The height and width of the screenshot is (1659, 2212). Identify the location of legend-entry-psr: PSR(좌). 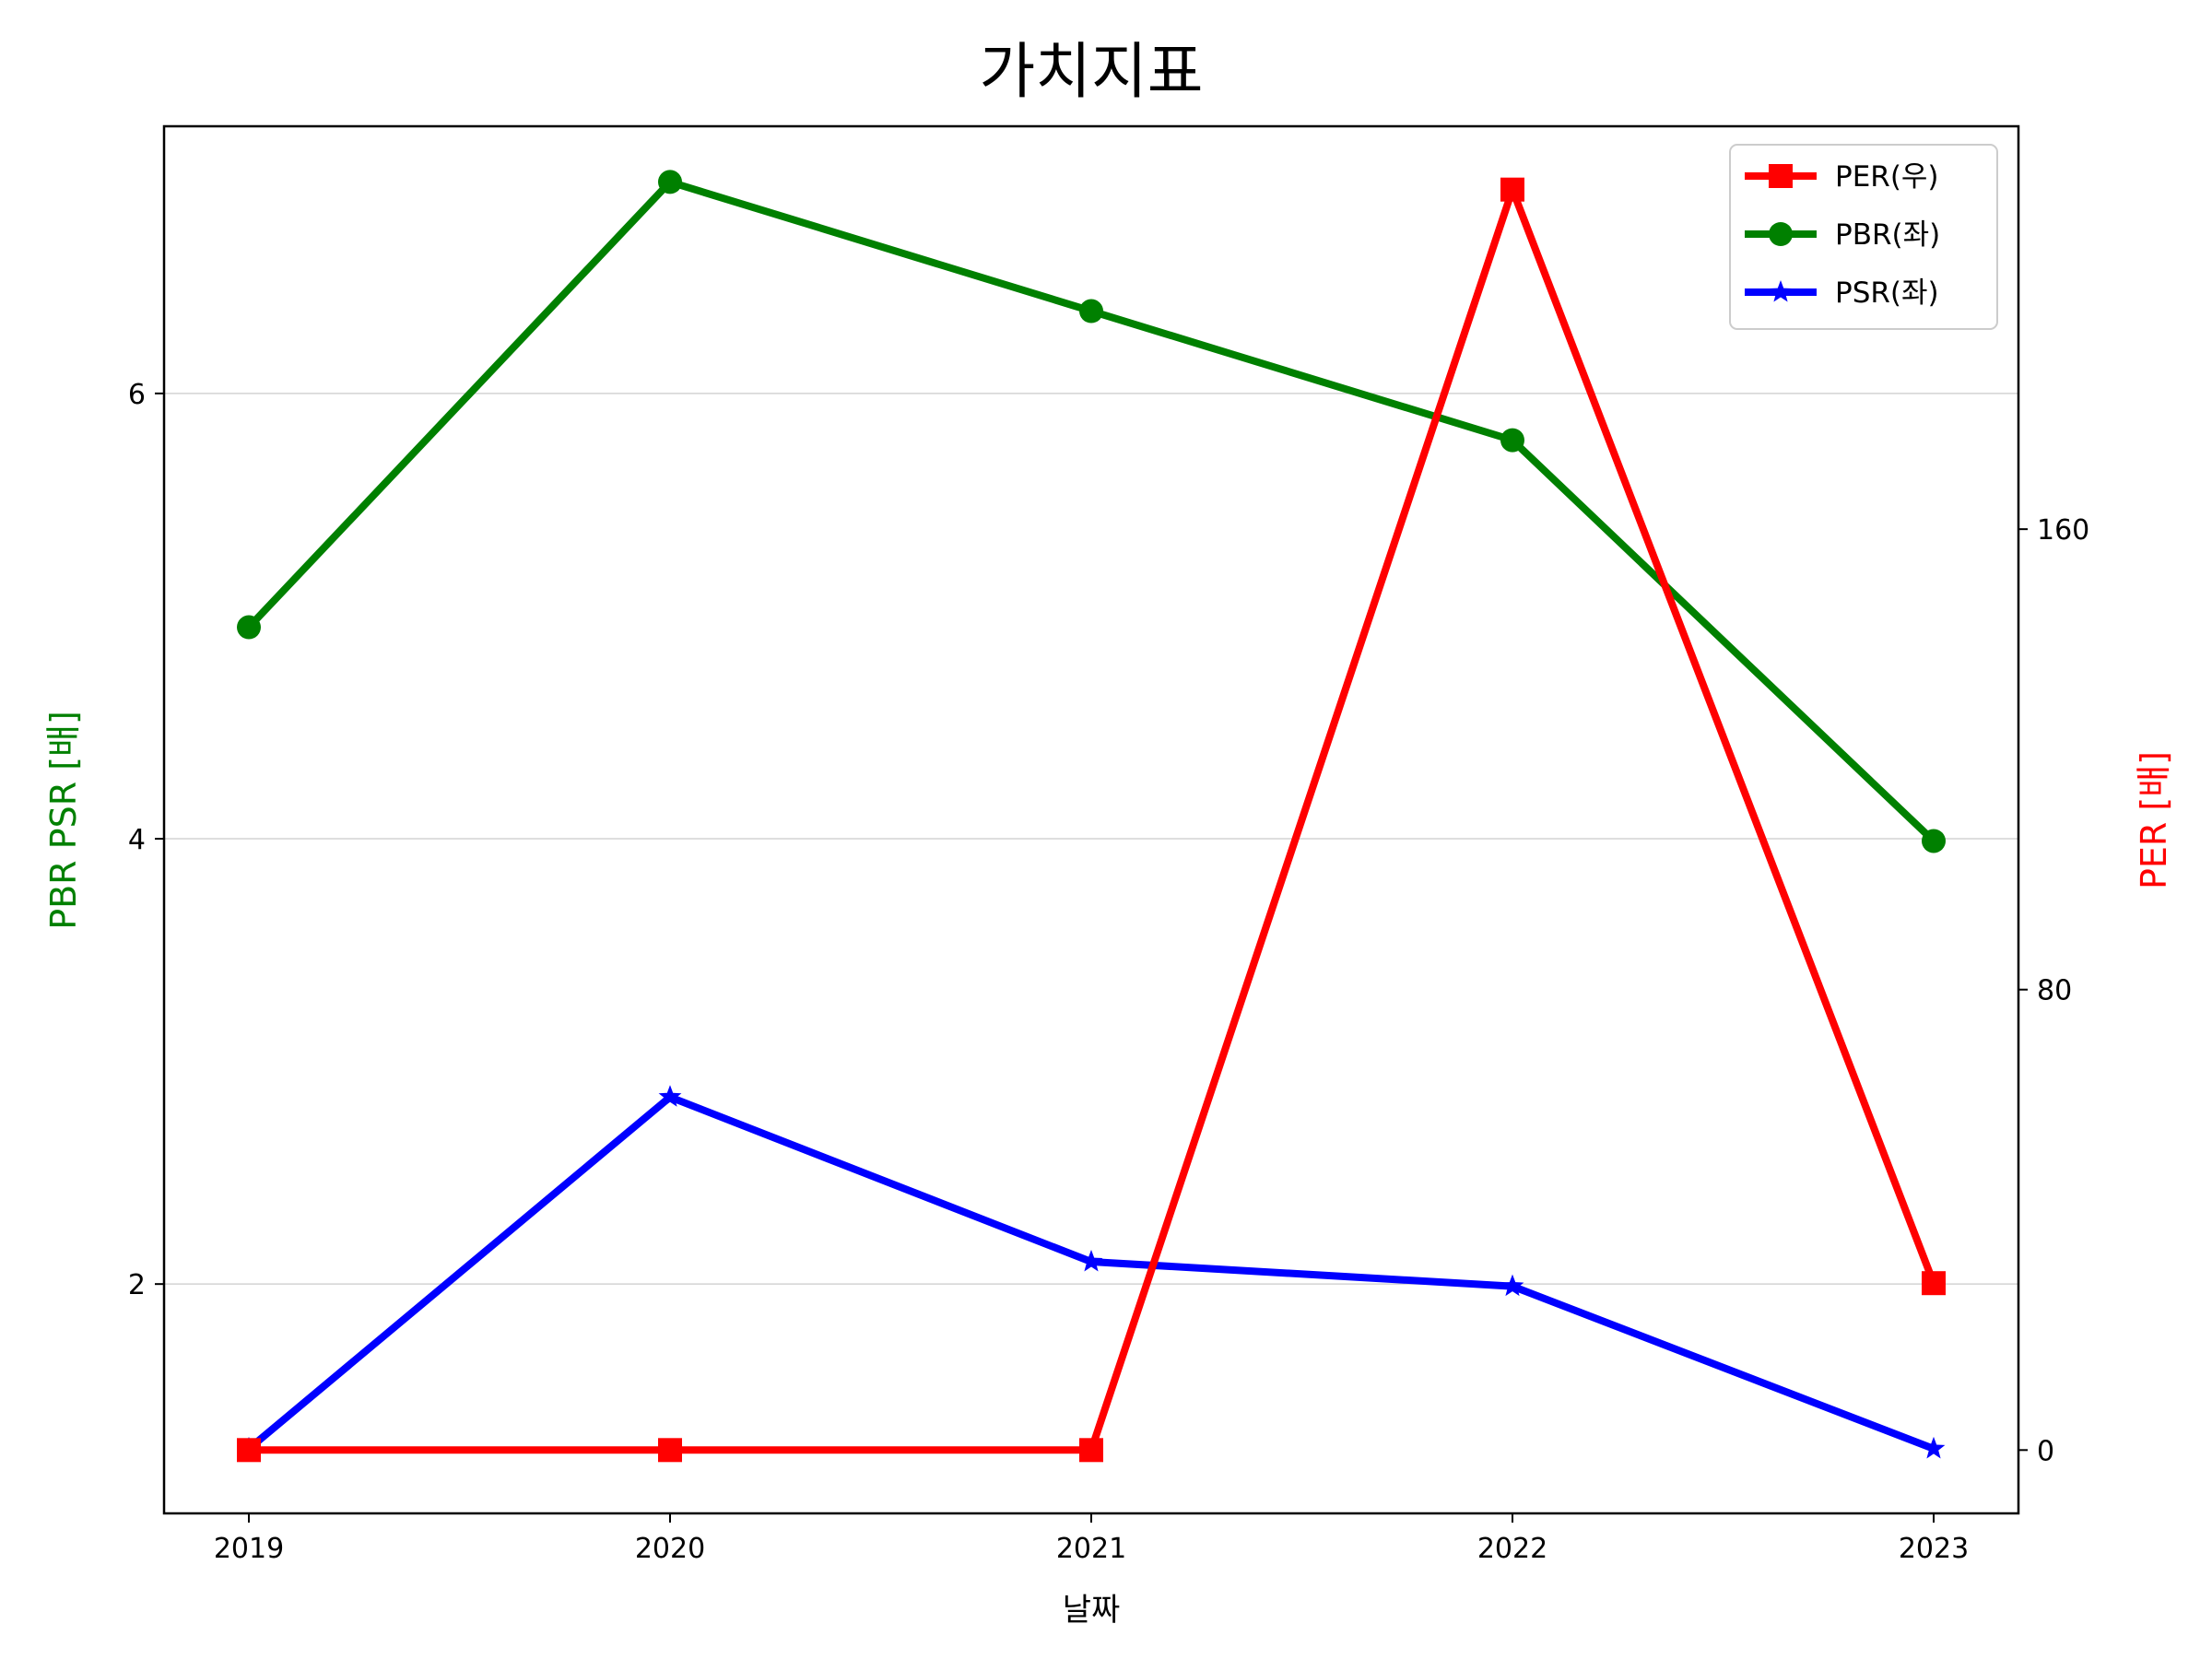
(1842, 293).